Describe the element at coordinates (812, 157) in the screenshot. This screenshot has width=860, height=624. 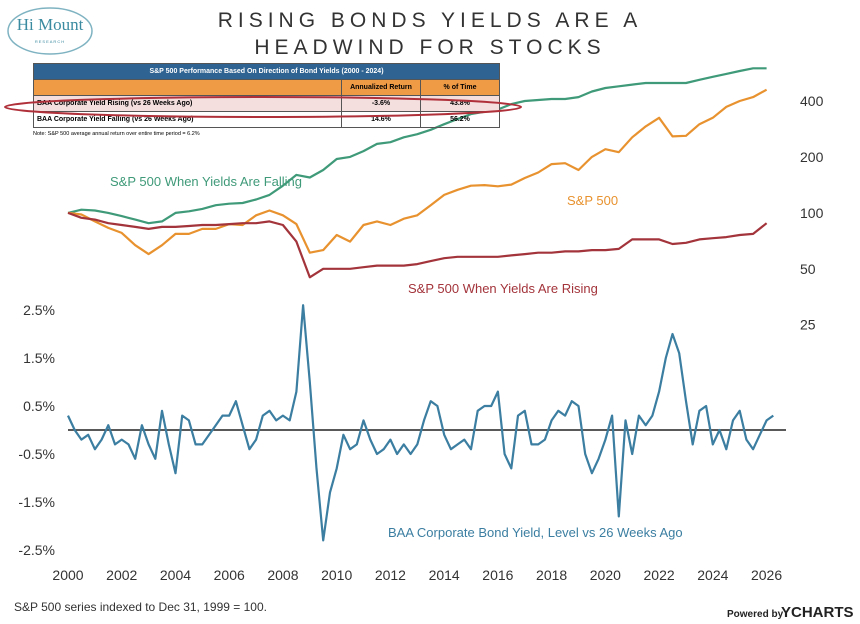
I see `y-tick-label: 200` at that location.